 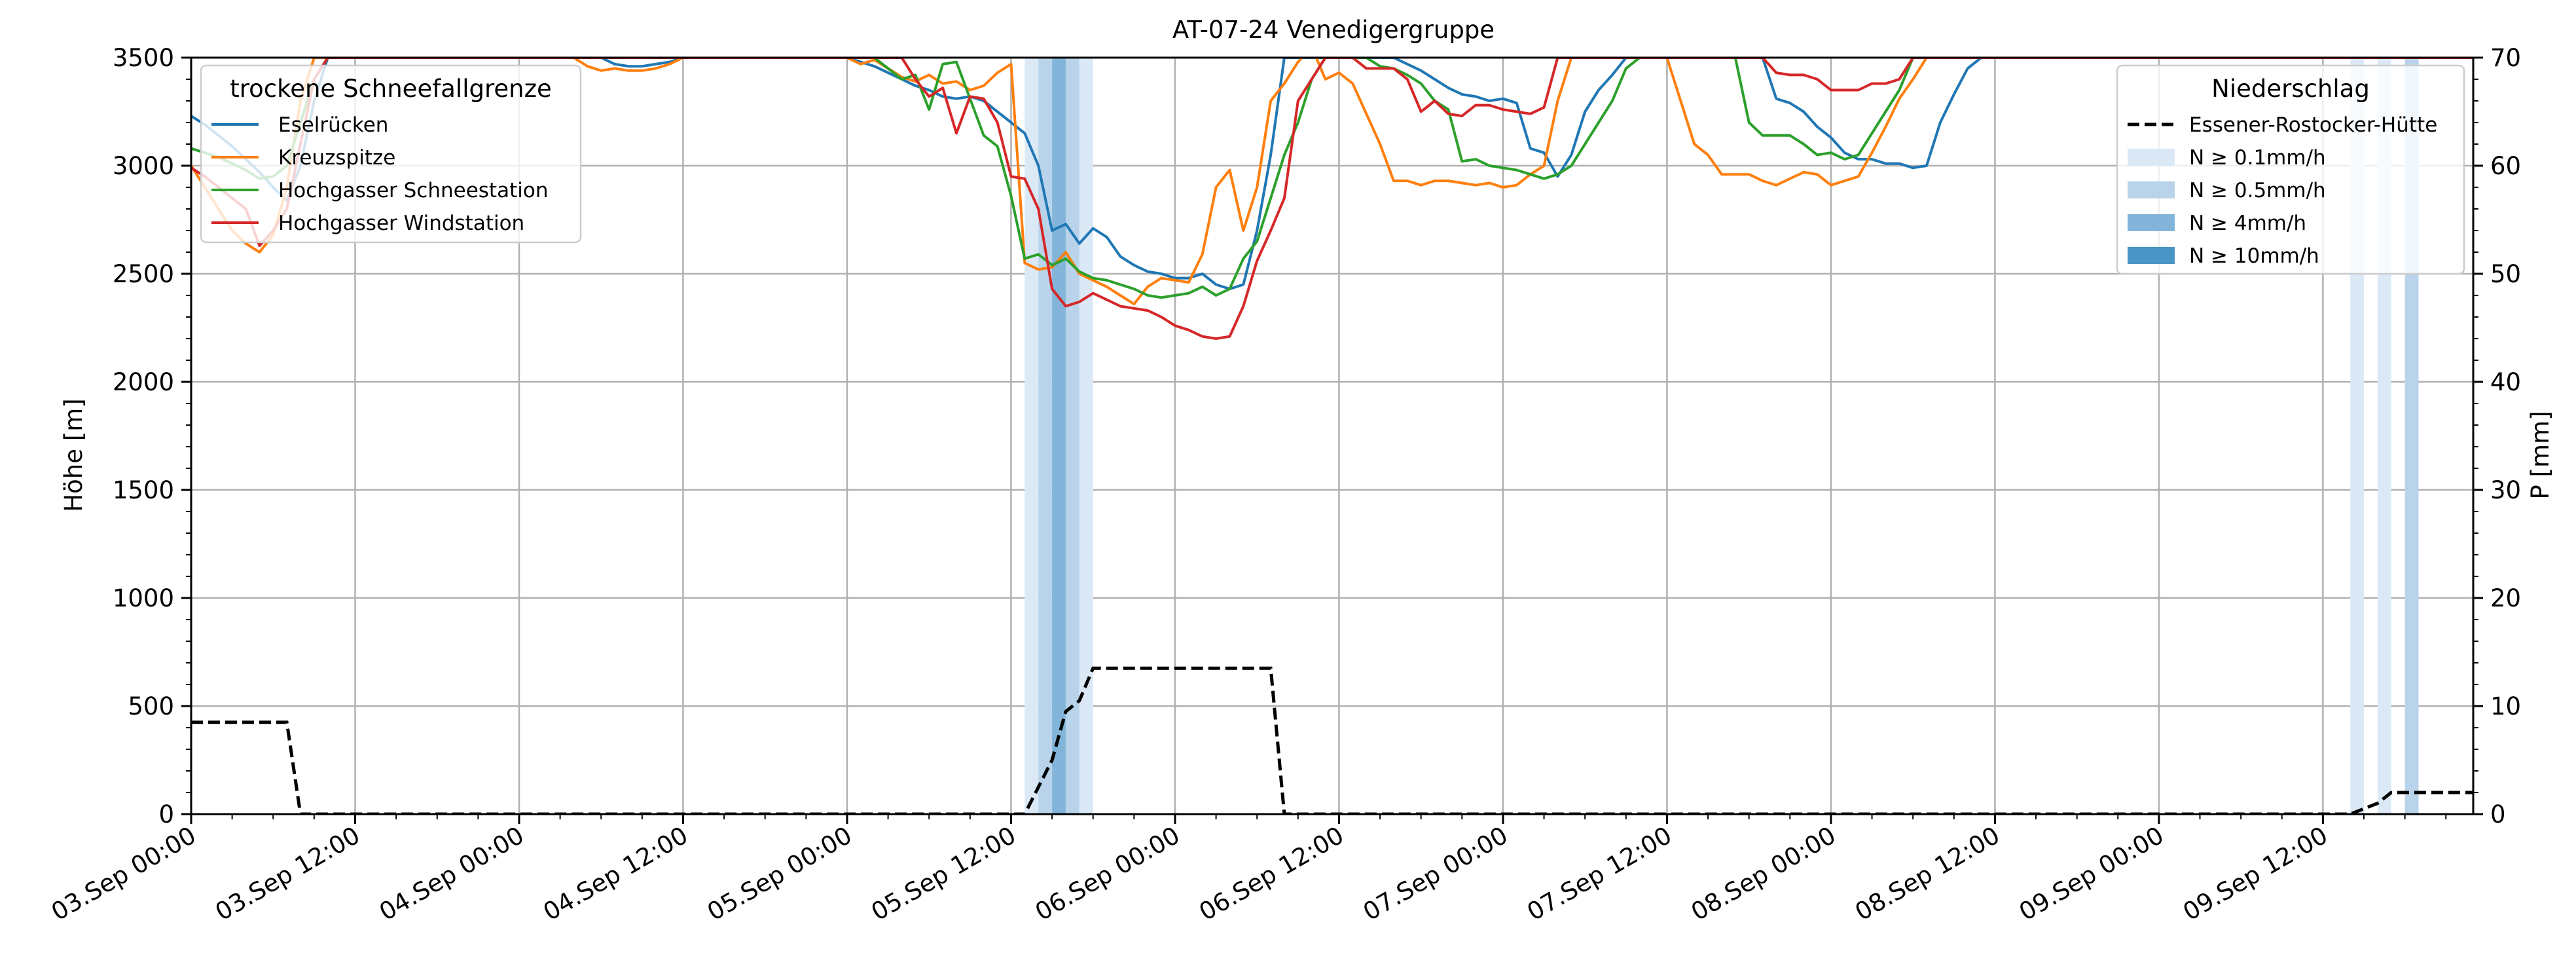 I want to click on y-tick-label-right: 50, so click(x=2505, y=274).